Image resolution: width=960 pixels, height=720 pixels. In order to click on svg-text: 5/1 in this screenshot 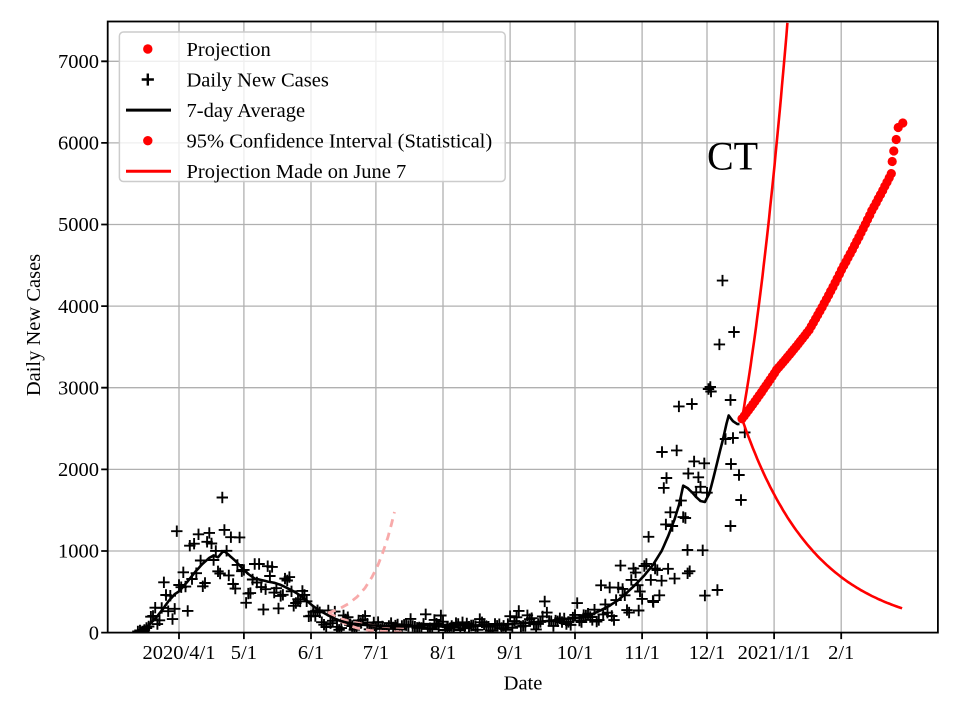, I will do `click(244, 653)`.